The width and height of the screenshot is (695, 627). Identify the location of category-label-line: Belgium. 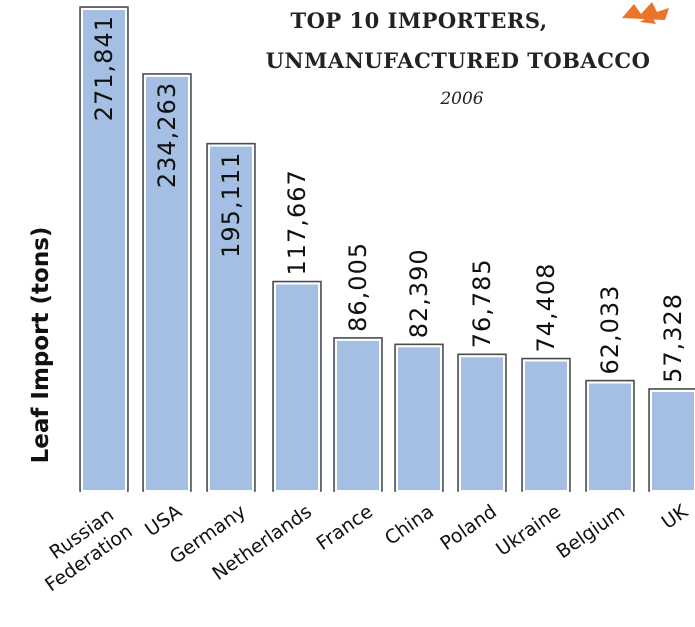
(590, 532).